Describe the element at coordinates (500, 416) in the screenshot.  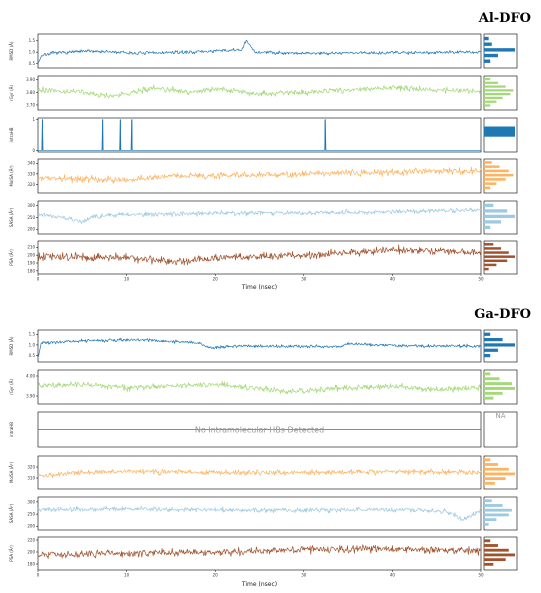
I see `na-label: NA` at that location.